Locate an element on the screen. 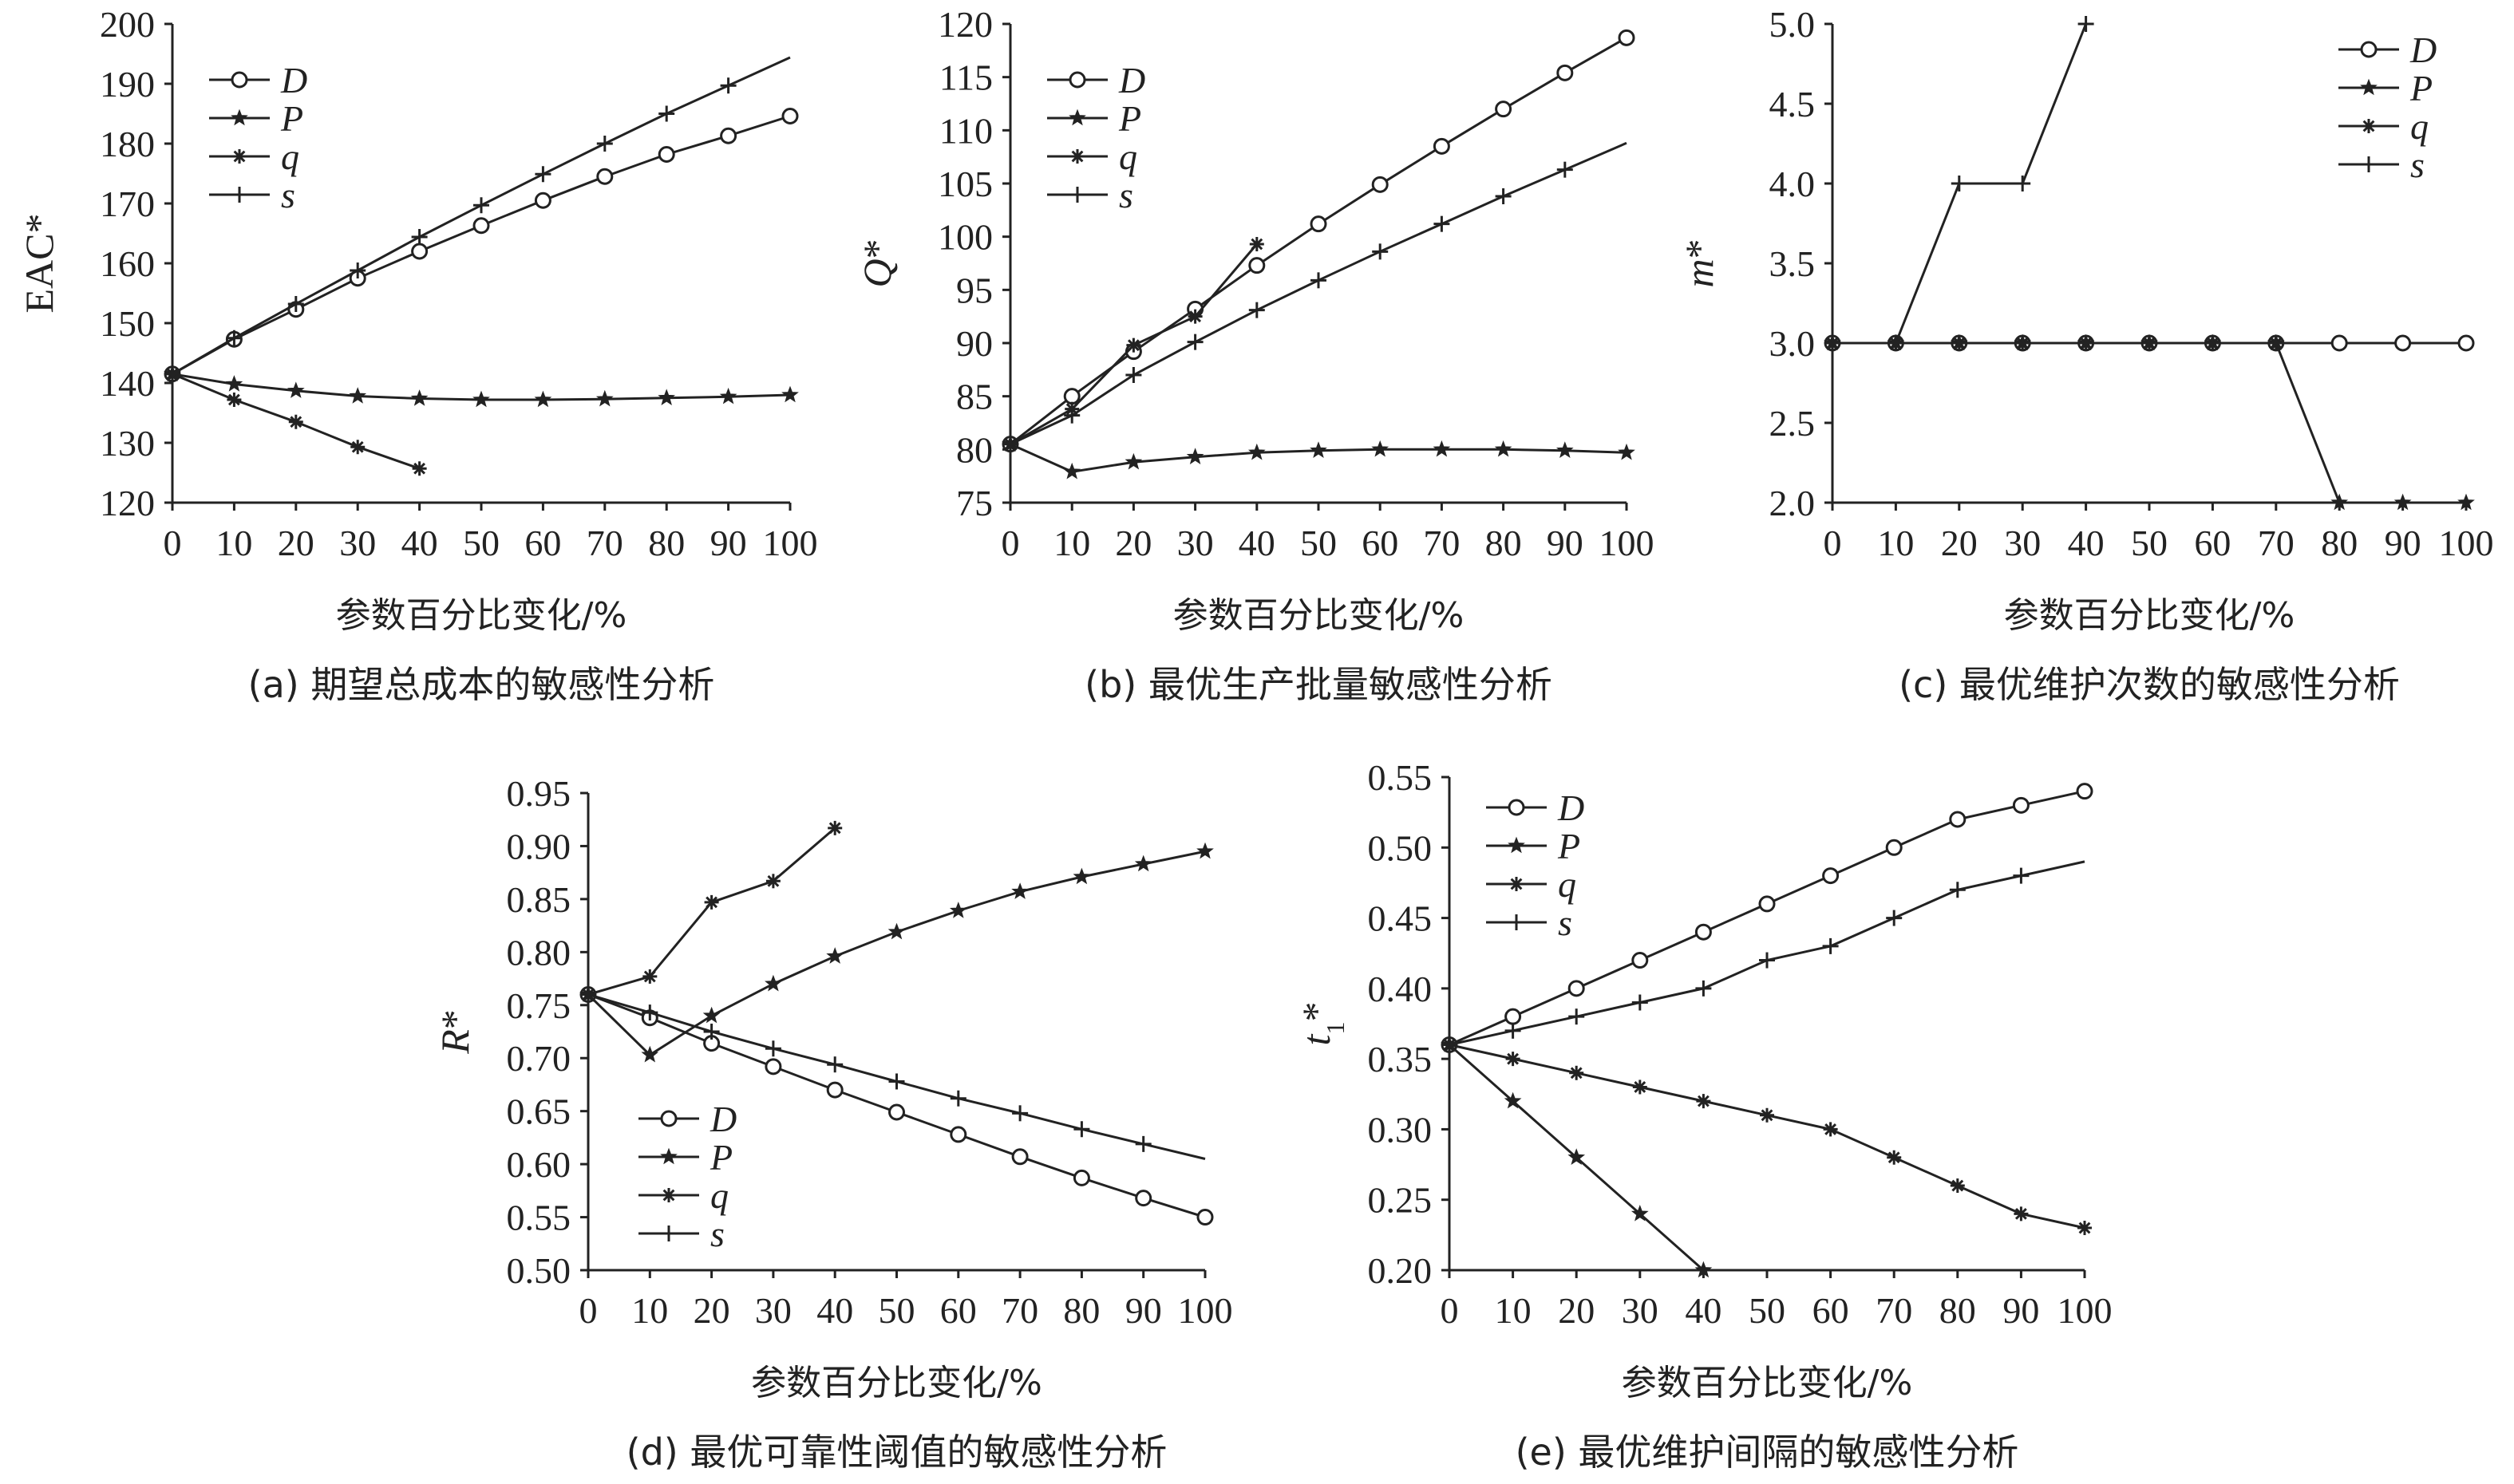 This screenshot has height=1484, width=2514. x-axis-title: 参数百分比变化/% is located at coordinates (896, 1383).